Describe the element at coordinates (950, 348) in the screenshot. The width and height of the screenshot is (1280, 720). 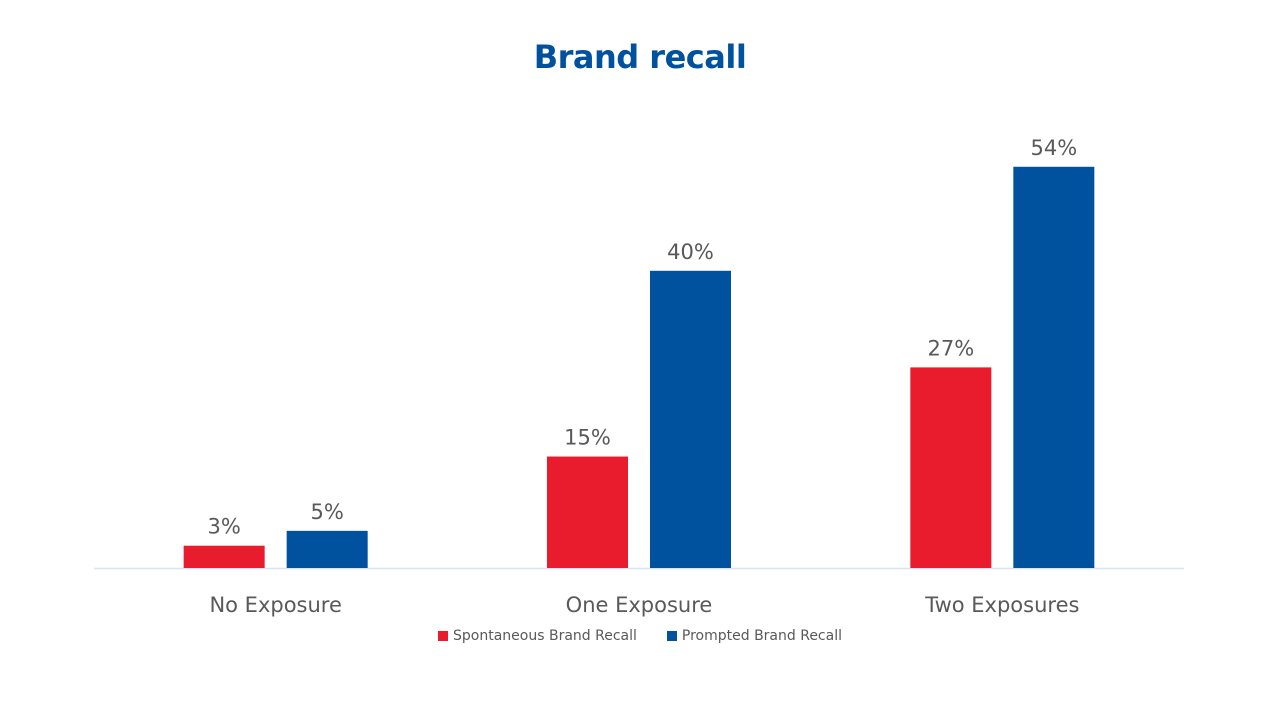
I see `data-label-spontaneous-two-exposures: 27%` at that location.